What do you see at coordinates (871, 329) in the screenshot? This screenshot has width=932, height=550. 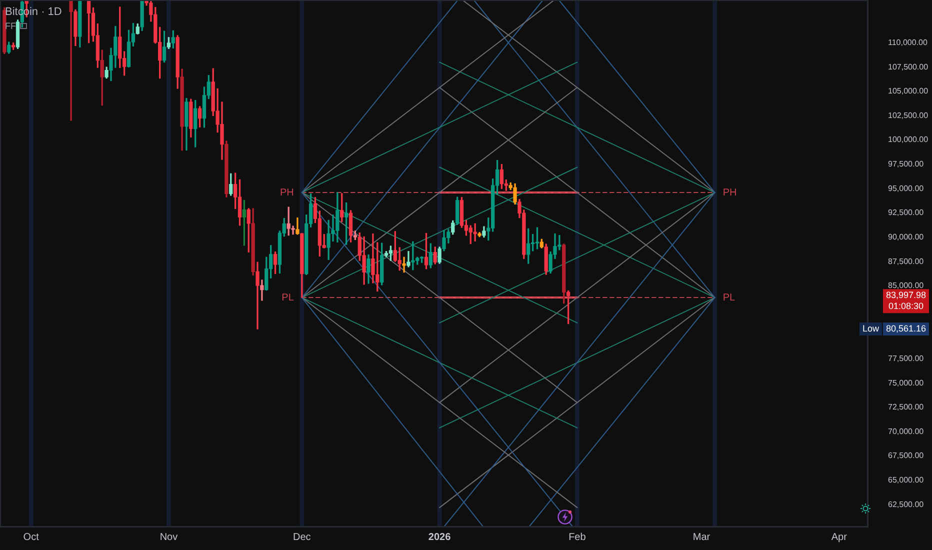 I see `annotation: Low` at bounding box center [871, 329].